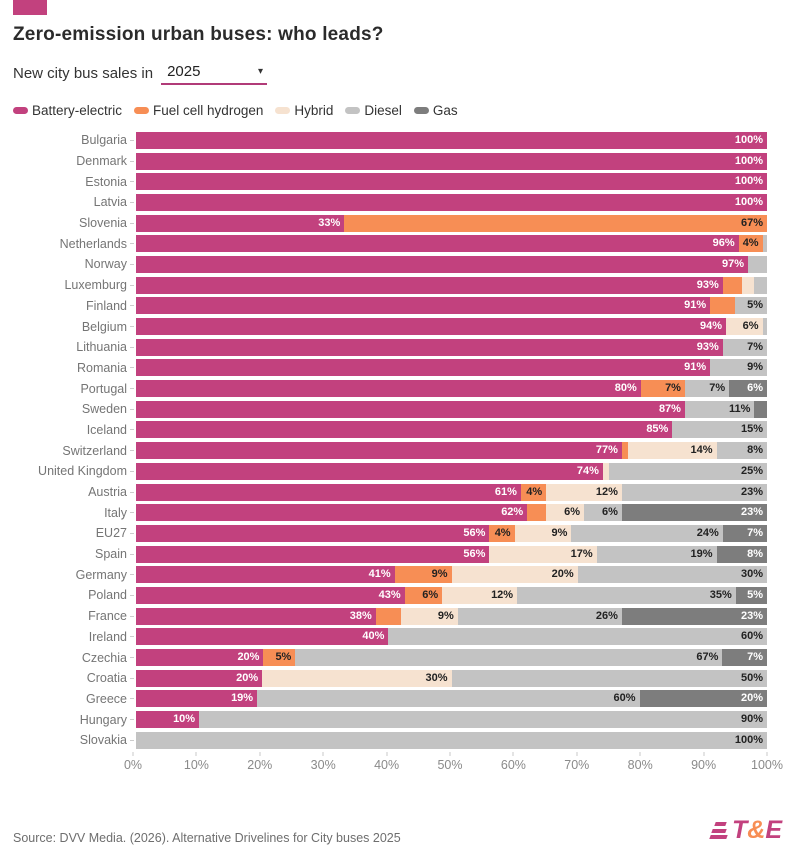 This screenshot has width=795, height=857. What do you see at coordinates (751, 595) in the screenshot?
I see `bar-segment-gas: 5%` at bounding box center [751, 595].